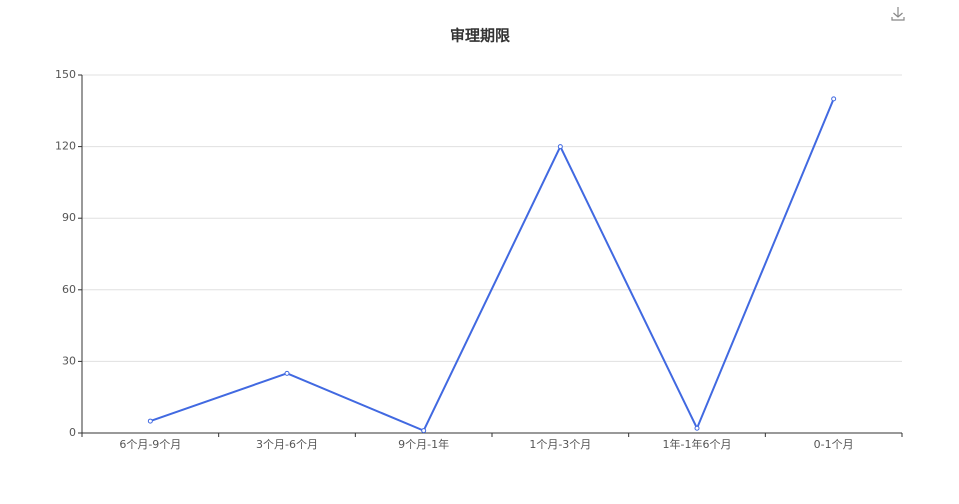 This screenshot has height=504, width=959. What do you see at coordinates (834, 444) in the screenshot?
I see `x-tick-label: 0-1个月` at bounding box center [834, 444].